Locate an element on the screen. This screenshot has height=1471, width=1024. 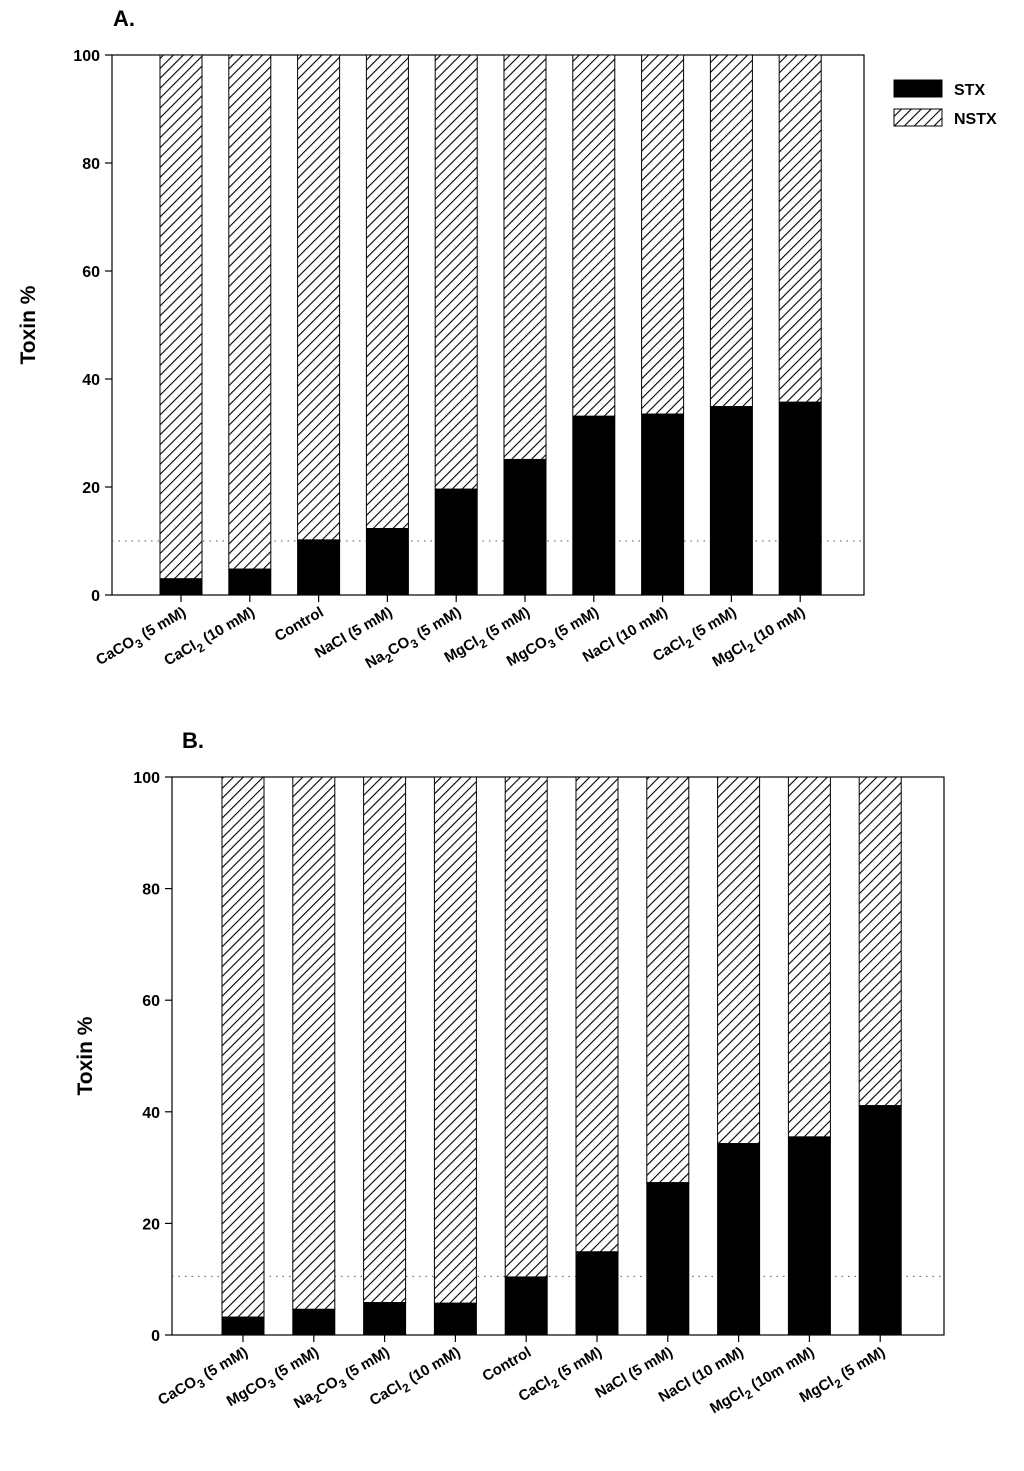
panel-b-y-tick-label-0: 0 is located at coordinates (155, 1336).